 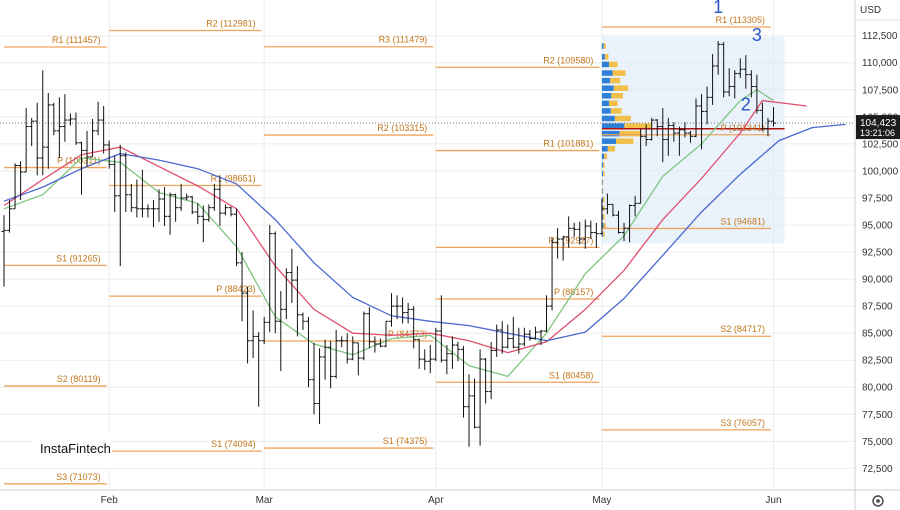 What do you see at coordinates (878, 123) in the screenshot?
I see `current-price-value: 104,423` at bounding box center [878, 123].